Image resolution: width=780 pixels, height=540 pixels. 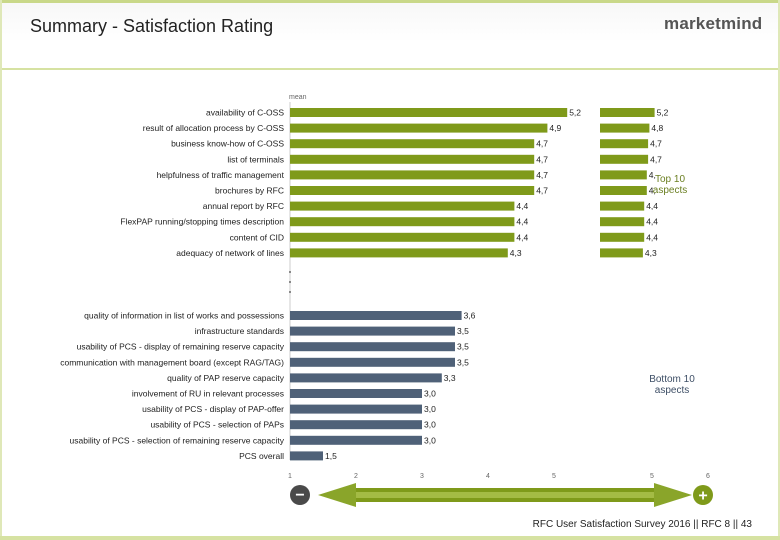 I want to click on minus-symbol: −, so click(x=299, y=495).